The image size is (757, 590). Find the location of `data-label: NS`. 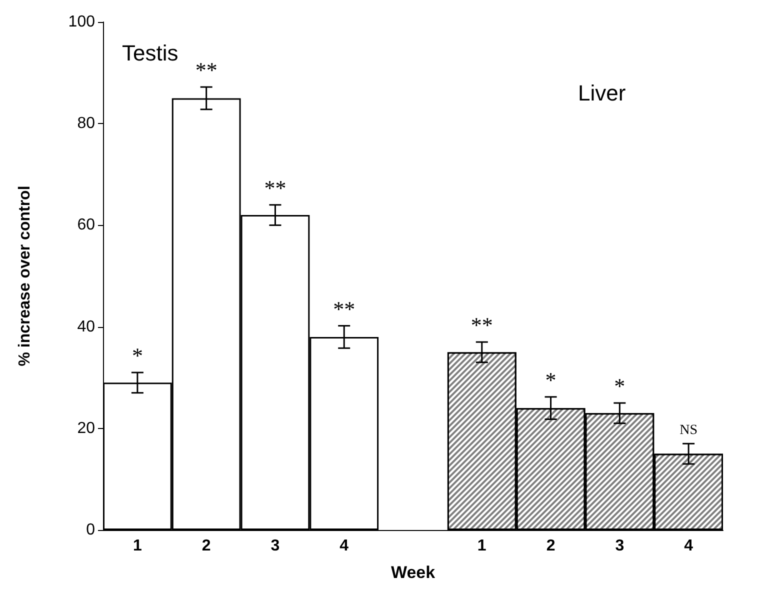

data-label: NS is located at coordinates (689, 430).